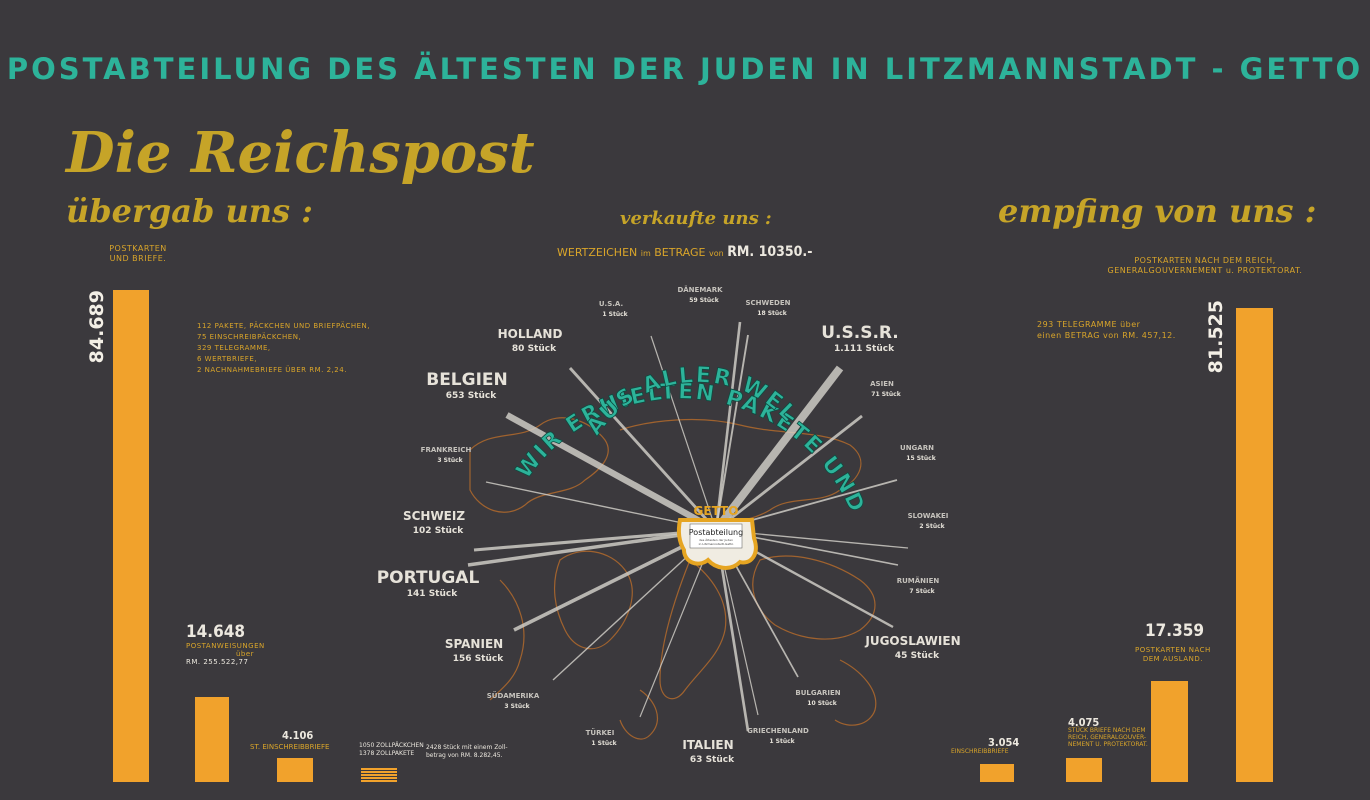 The image size is (1370, 800). I want to click on country-name: ASIEN, so click(882, 384).